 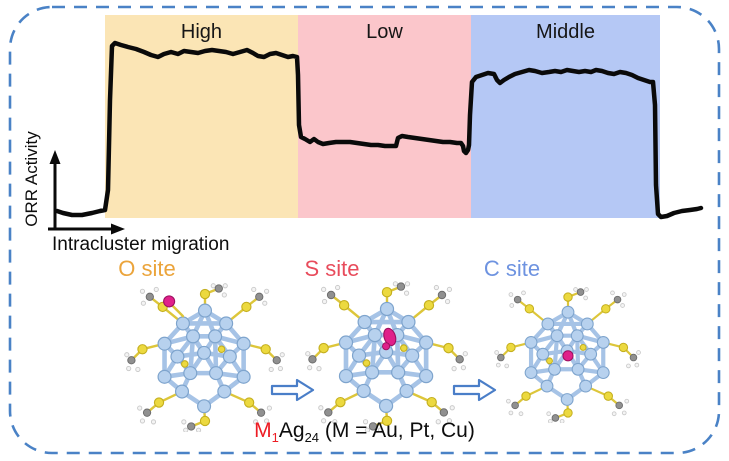 What do you see at coordinates (565, 32) in the screenshot?
I see `region-label-middle: Middle` at bounding box center [565, 32].